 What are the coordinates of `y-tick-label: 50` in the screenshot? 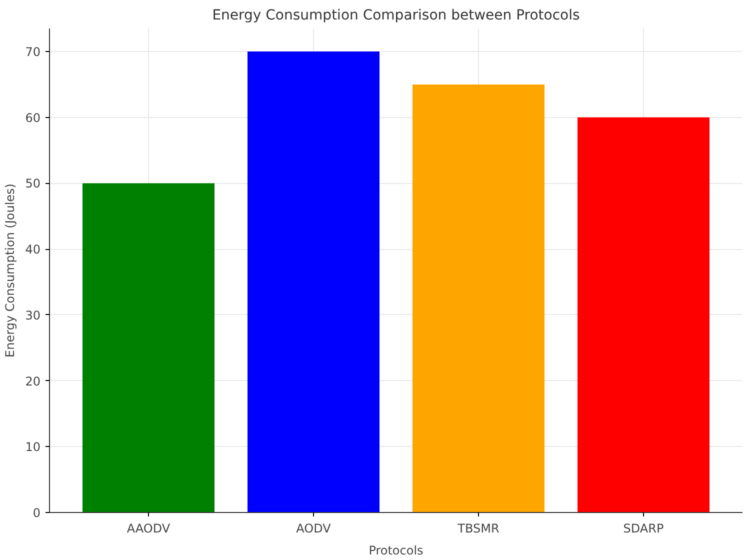 It's located at (33, 183).